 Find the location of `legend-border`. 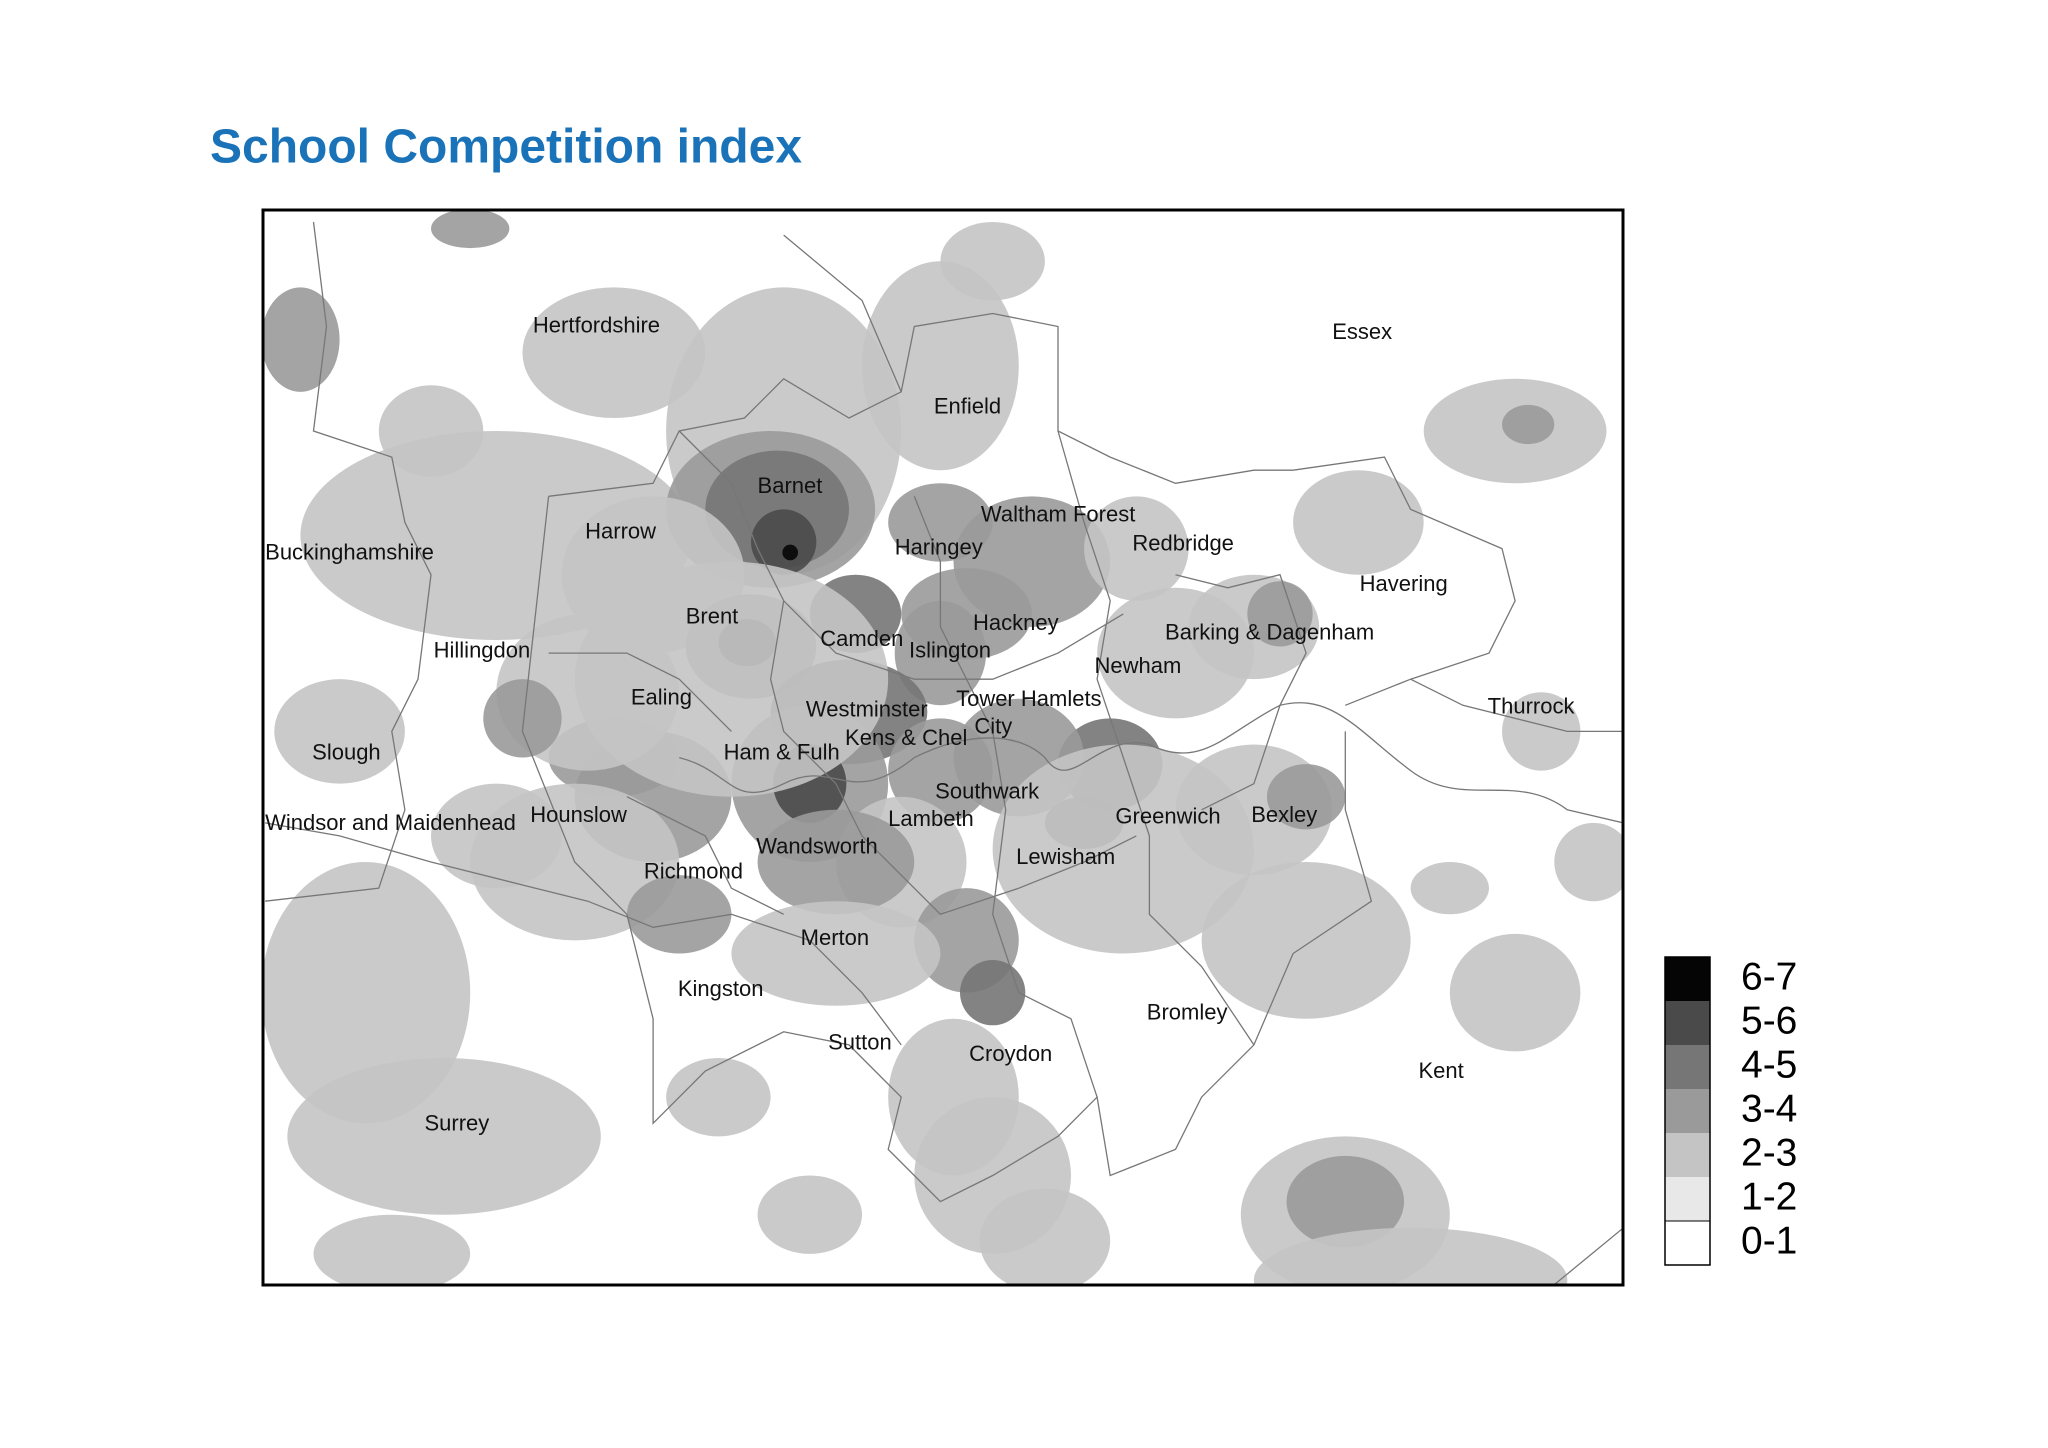

legend-border is located at coordinates (1687, 1111).